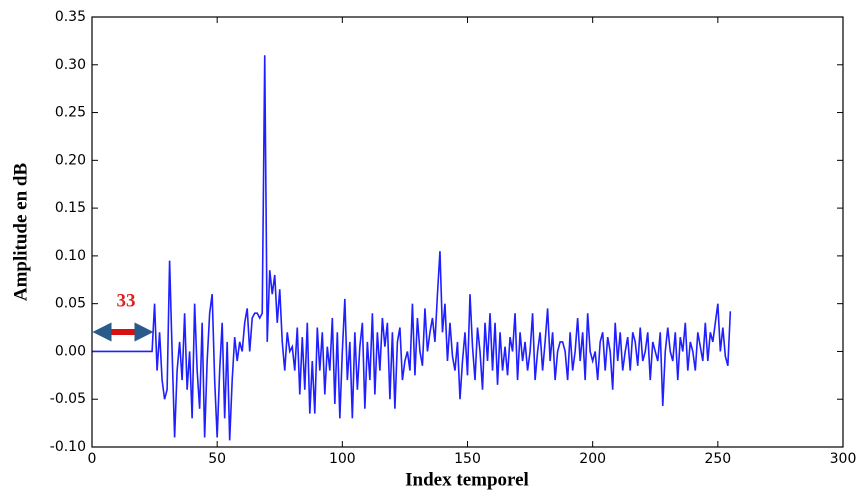 The image size is (858, 496). I want to click on y-axis-label: Amplitude en dB, so click(20, 232).